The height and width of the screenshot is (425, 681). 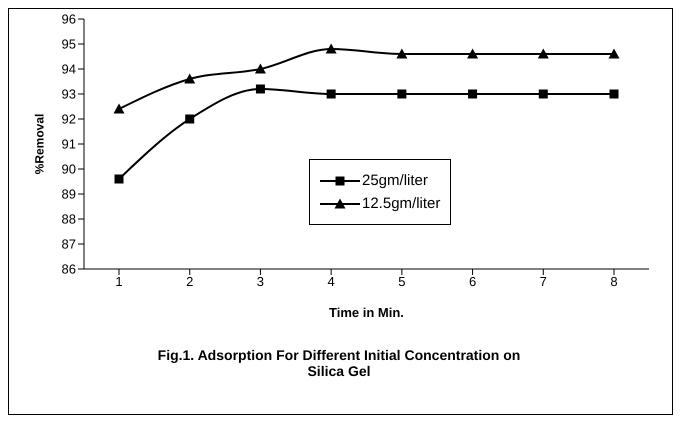 I want to click on x-tick-label: 6, so click(x=472, y=282).